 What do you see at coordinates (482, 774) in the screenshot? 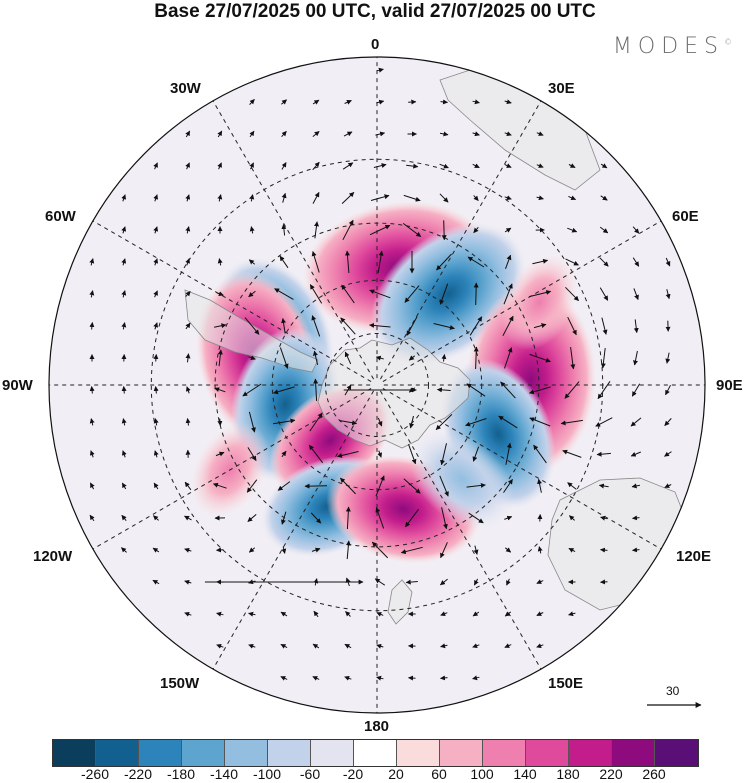
I see `colorbar-tick-label: 100` at bounding box center [482, 774].